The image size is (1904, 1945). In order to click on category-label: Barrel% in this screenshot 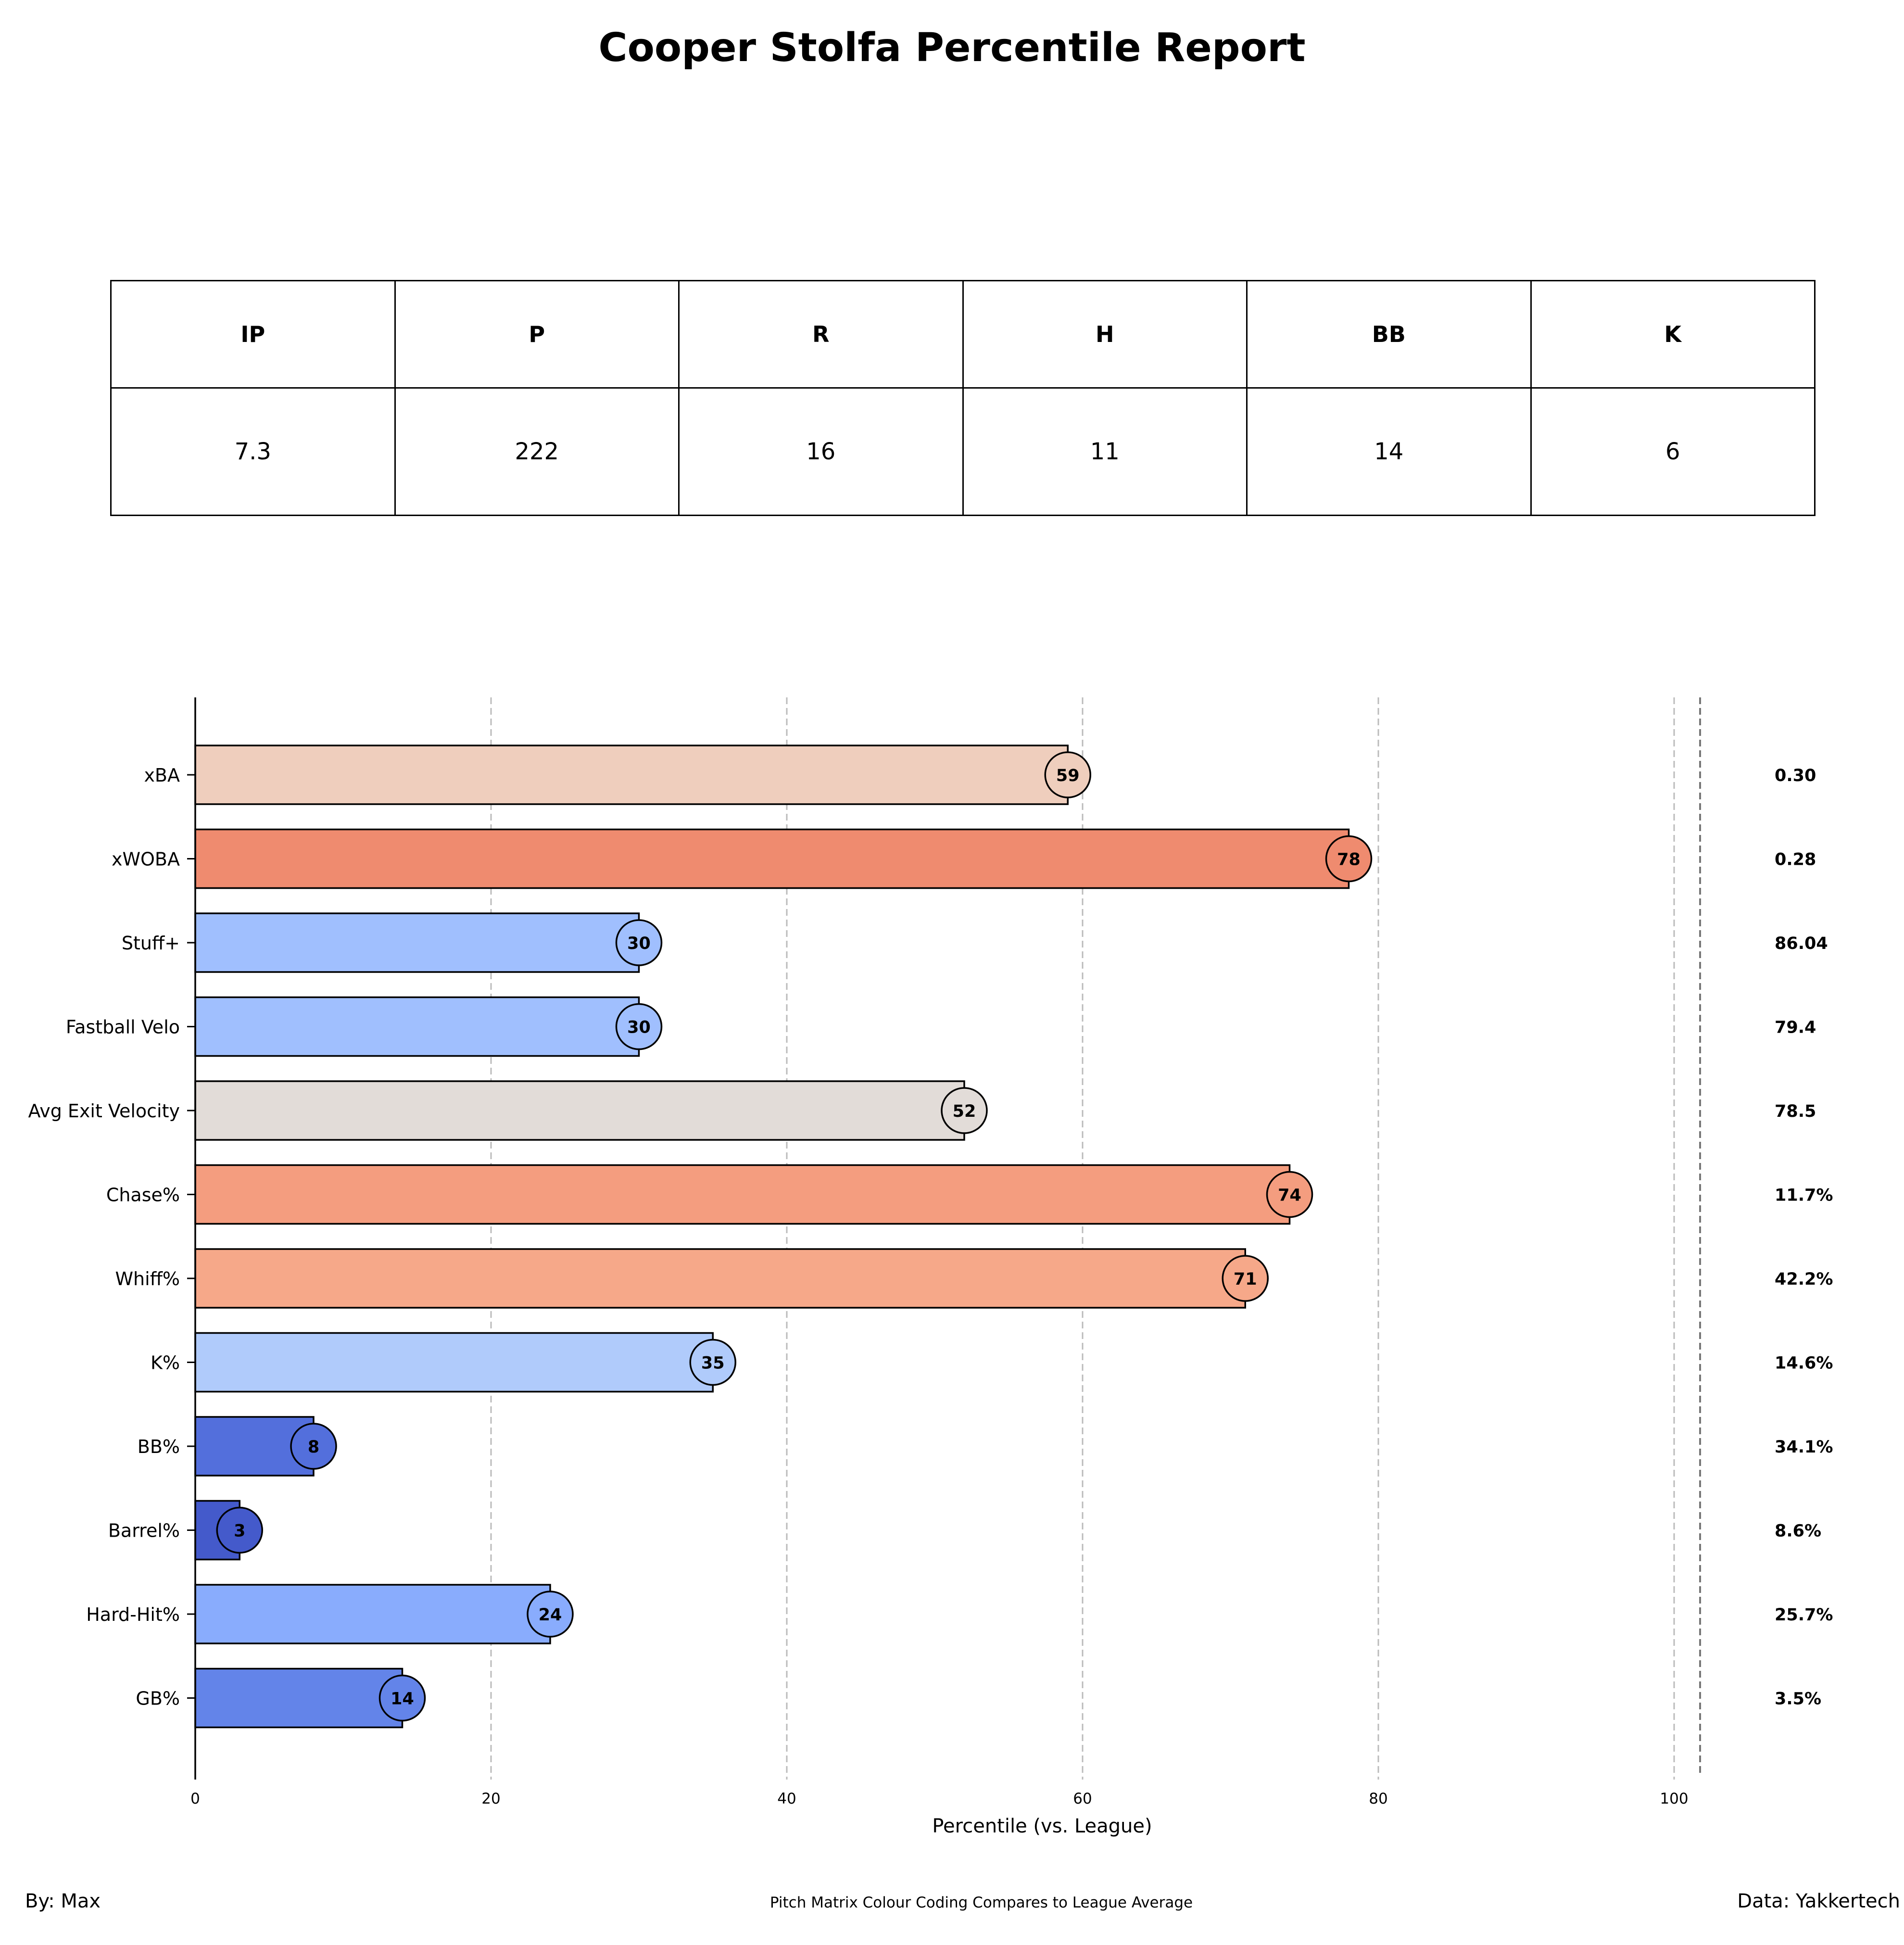, I will do `click(144, 1531)`.